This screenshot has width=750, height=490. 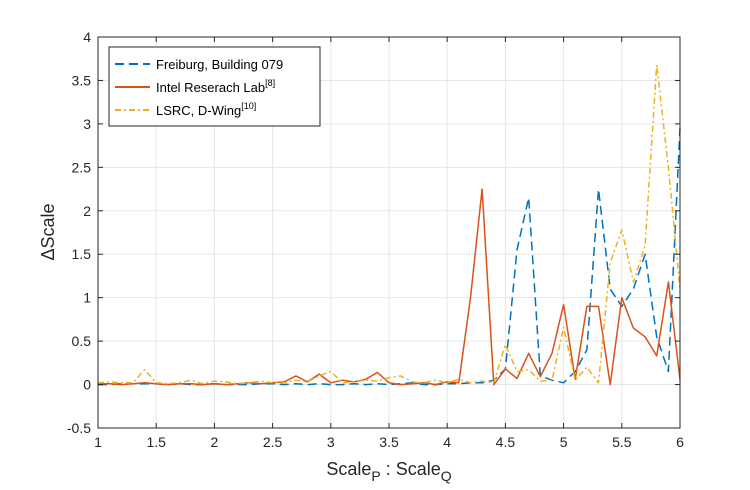 I want to click on x-tick-label: 4, so click(x=447, y=442).